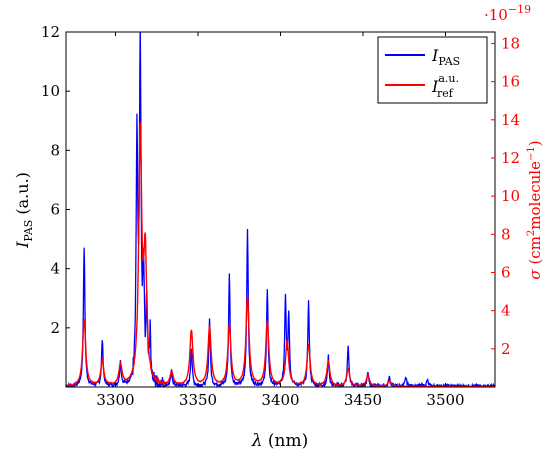 The image size is (550, 456). Describe the element at coordinates (445, 400) in the screenshot. I see `x-tick-label: 3500` at that location.